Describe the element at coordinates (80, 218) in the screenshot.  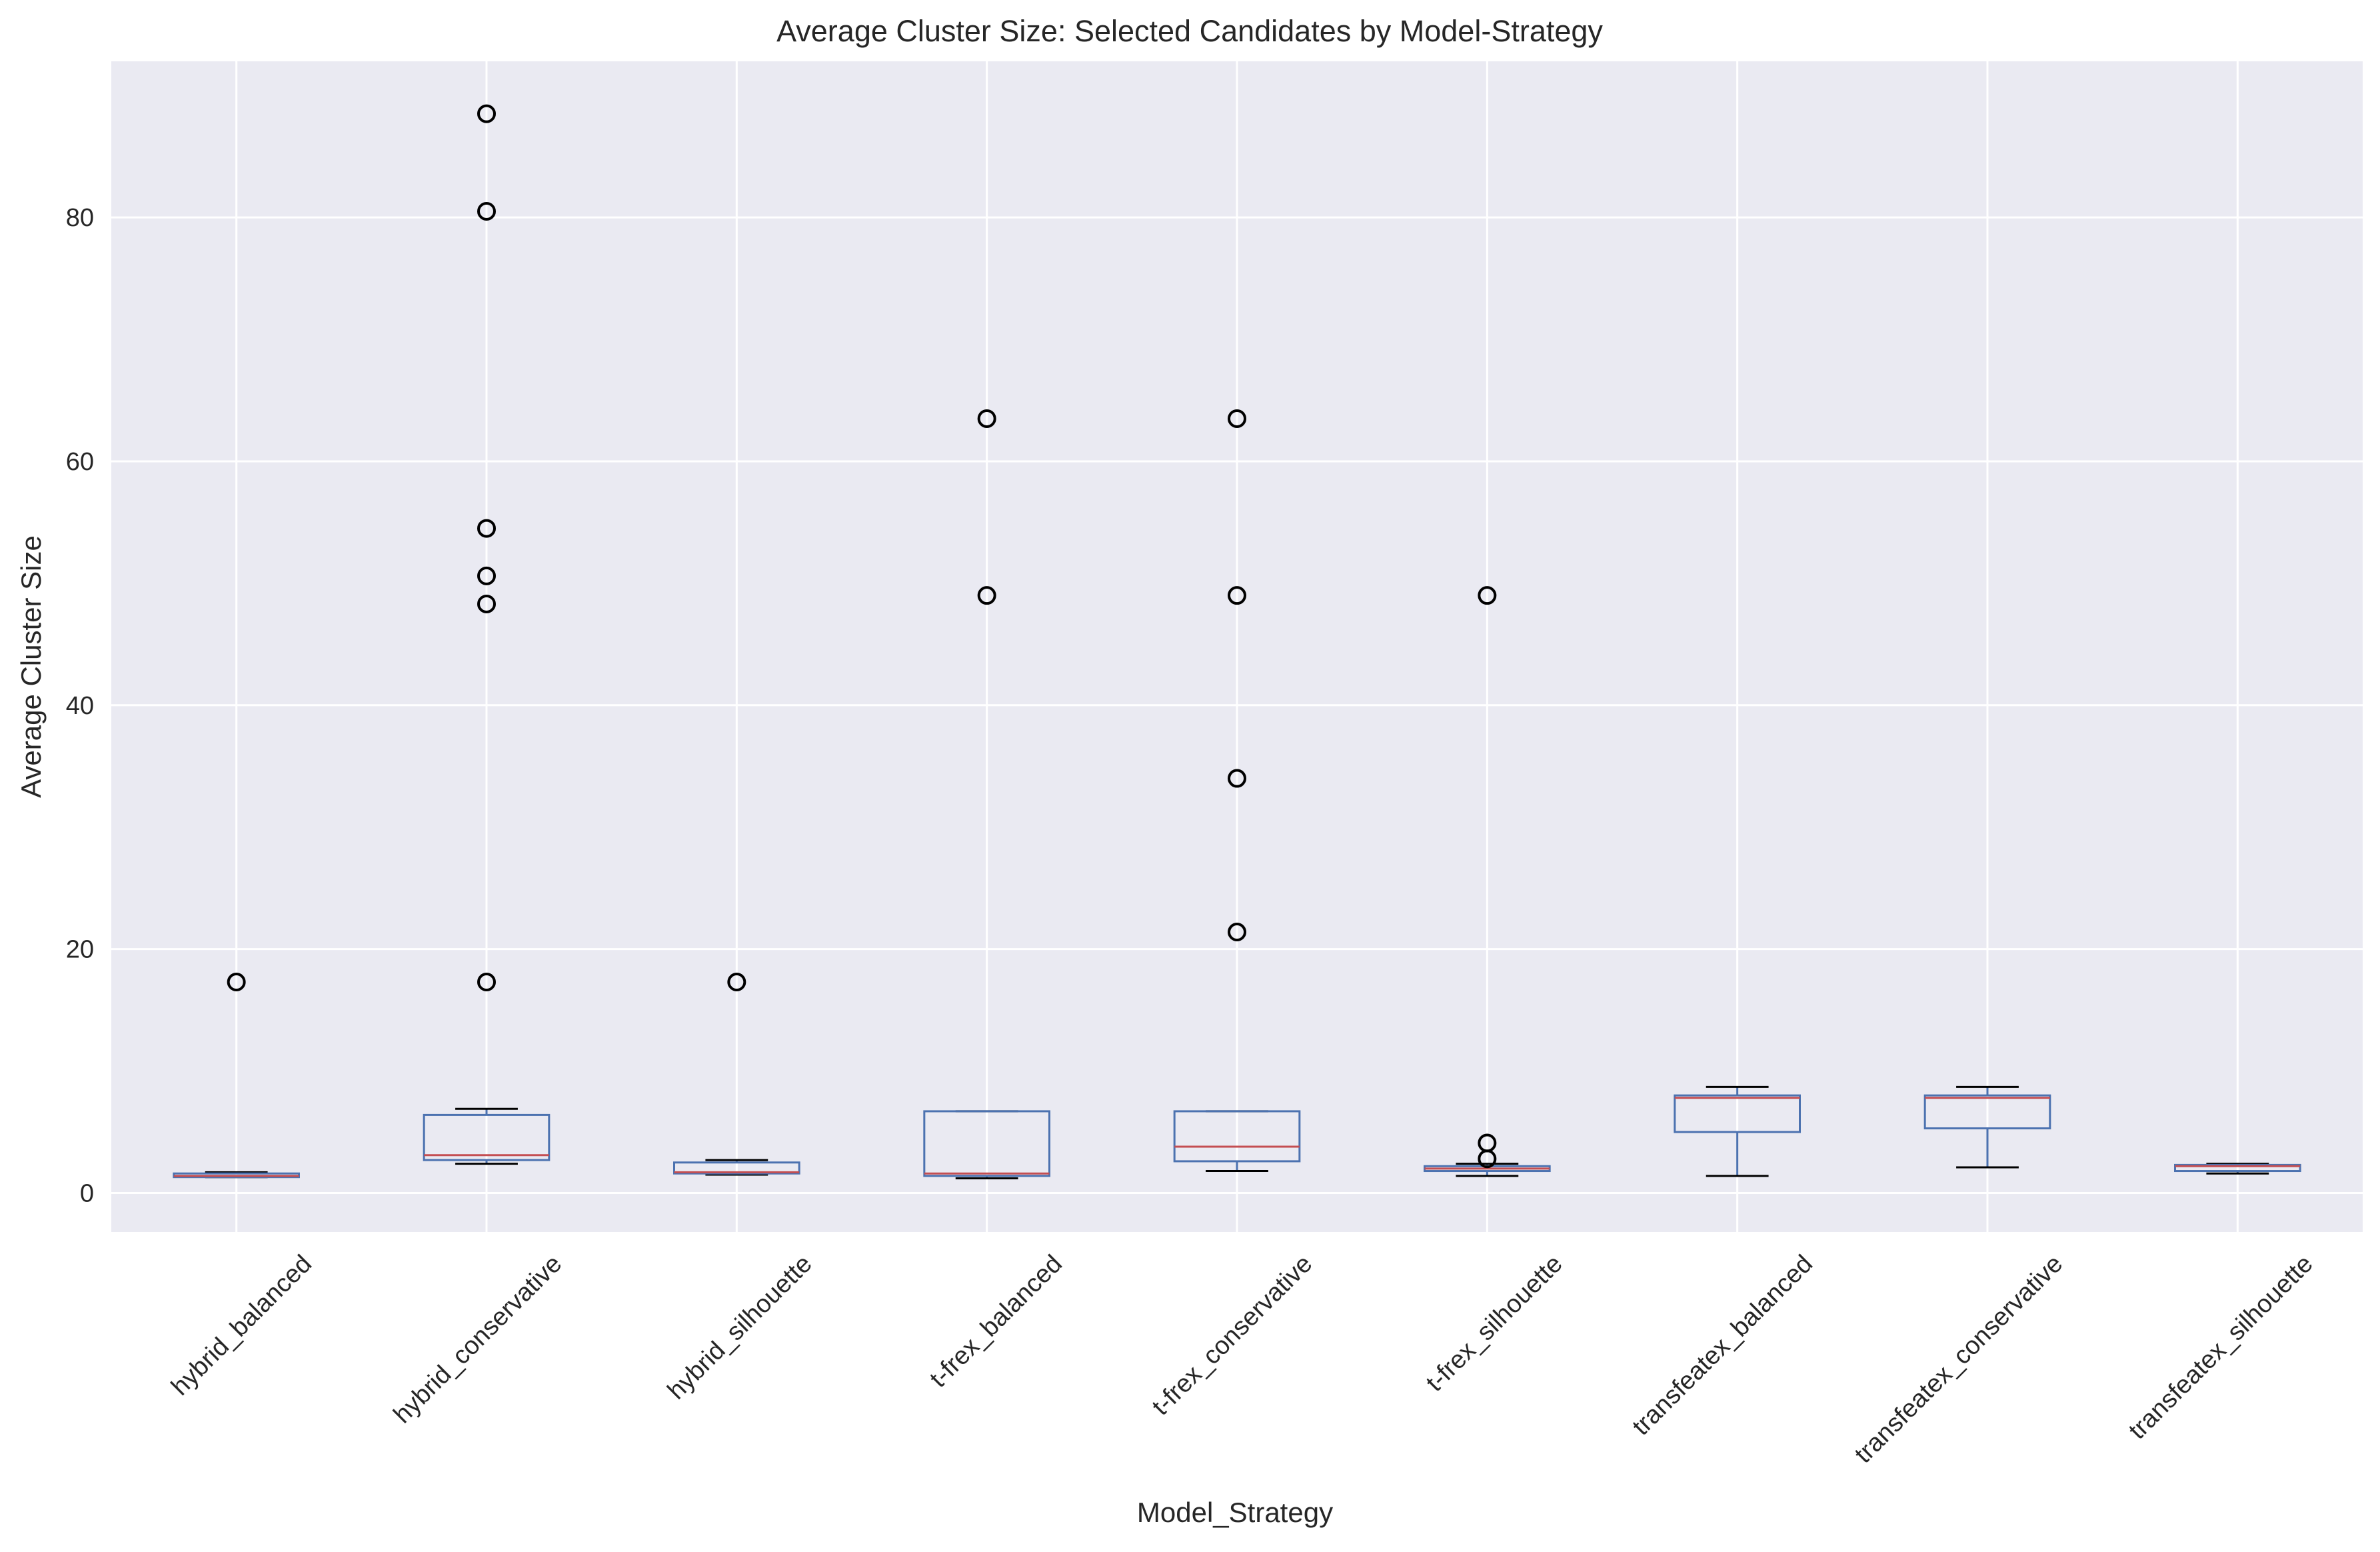
I see `y-tick-label: 80` at that location.